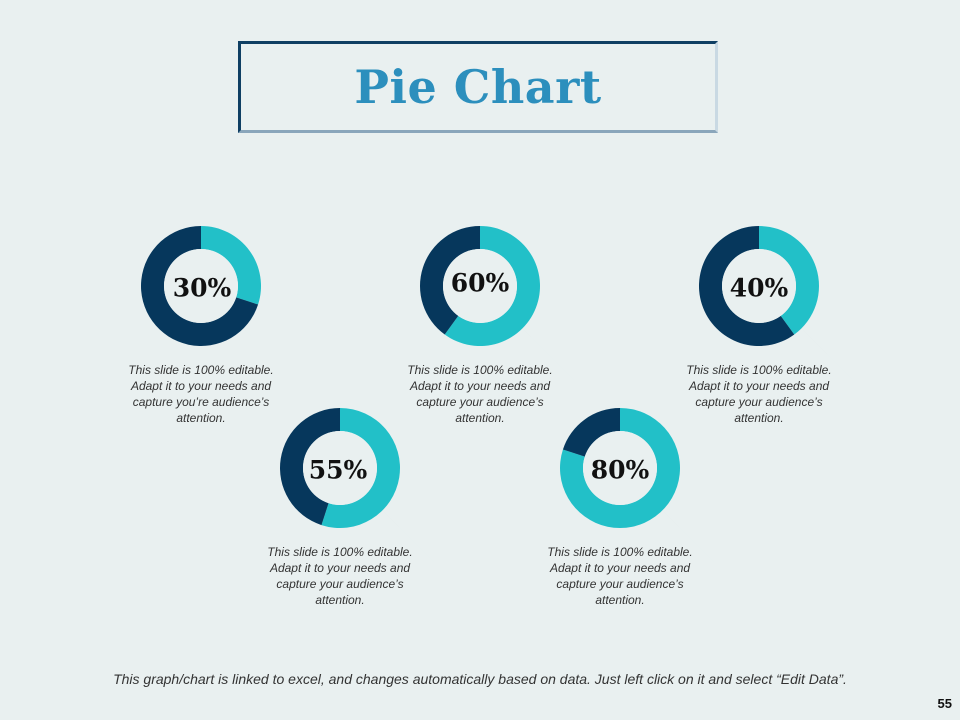  I want to click on donut-percent-label: 60%, so click(480, 283).